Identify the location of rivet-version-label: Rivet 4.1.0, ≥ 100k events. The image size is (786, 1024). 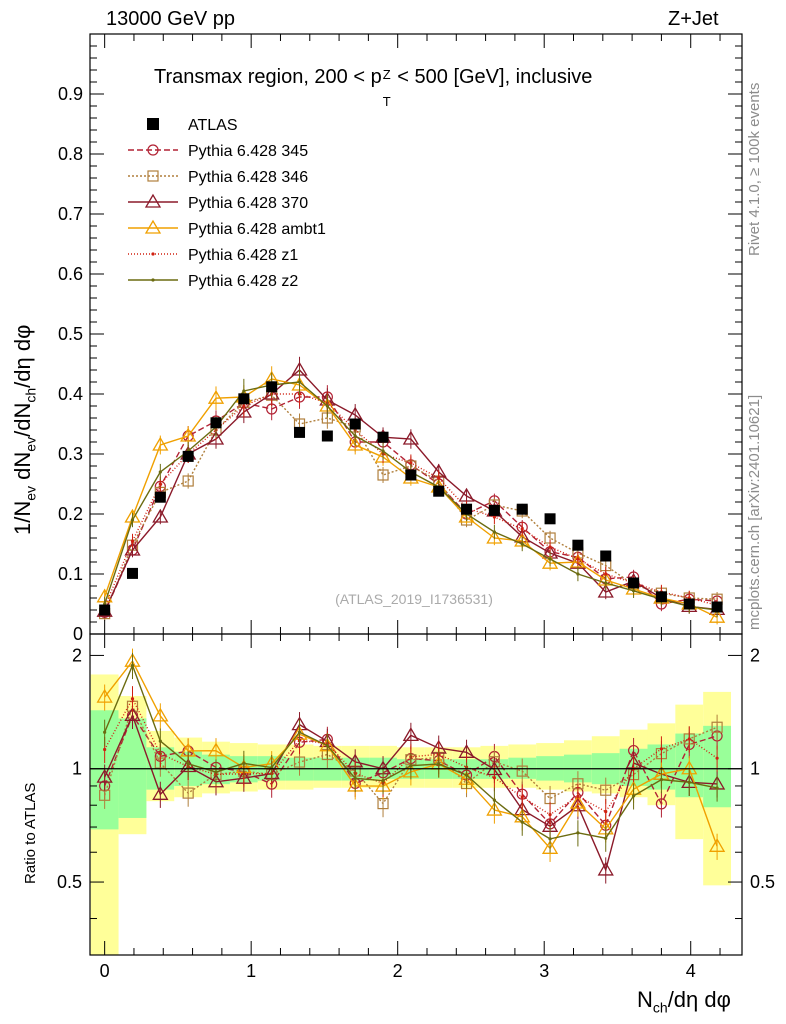
(754, 169).